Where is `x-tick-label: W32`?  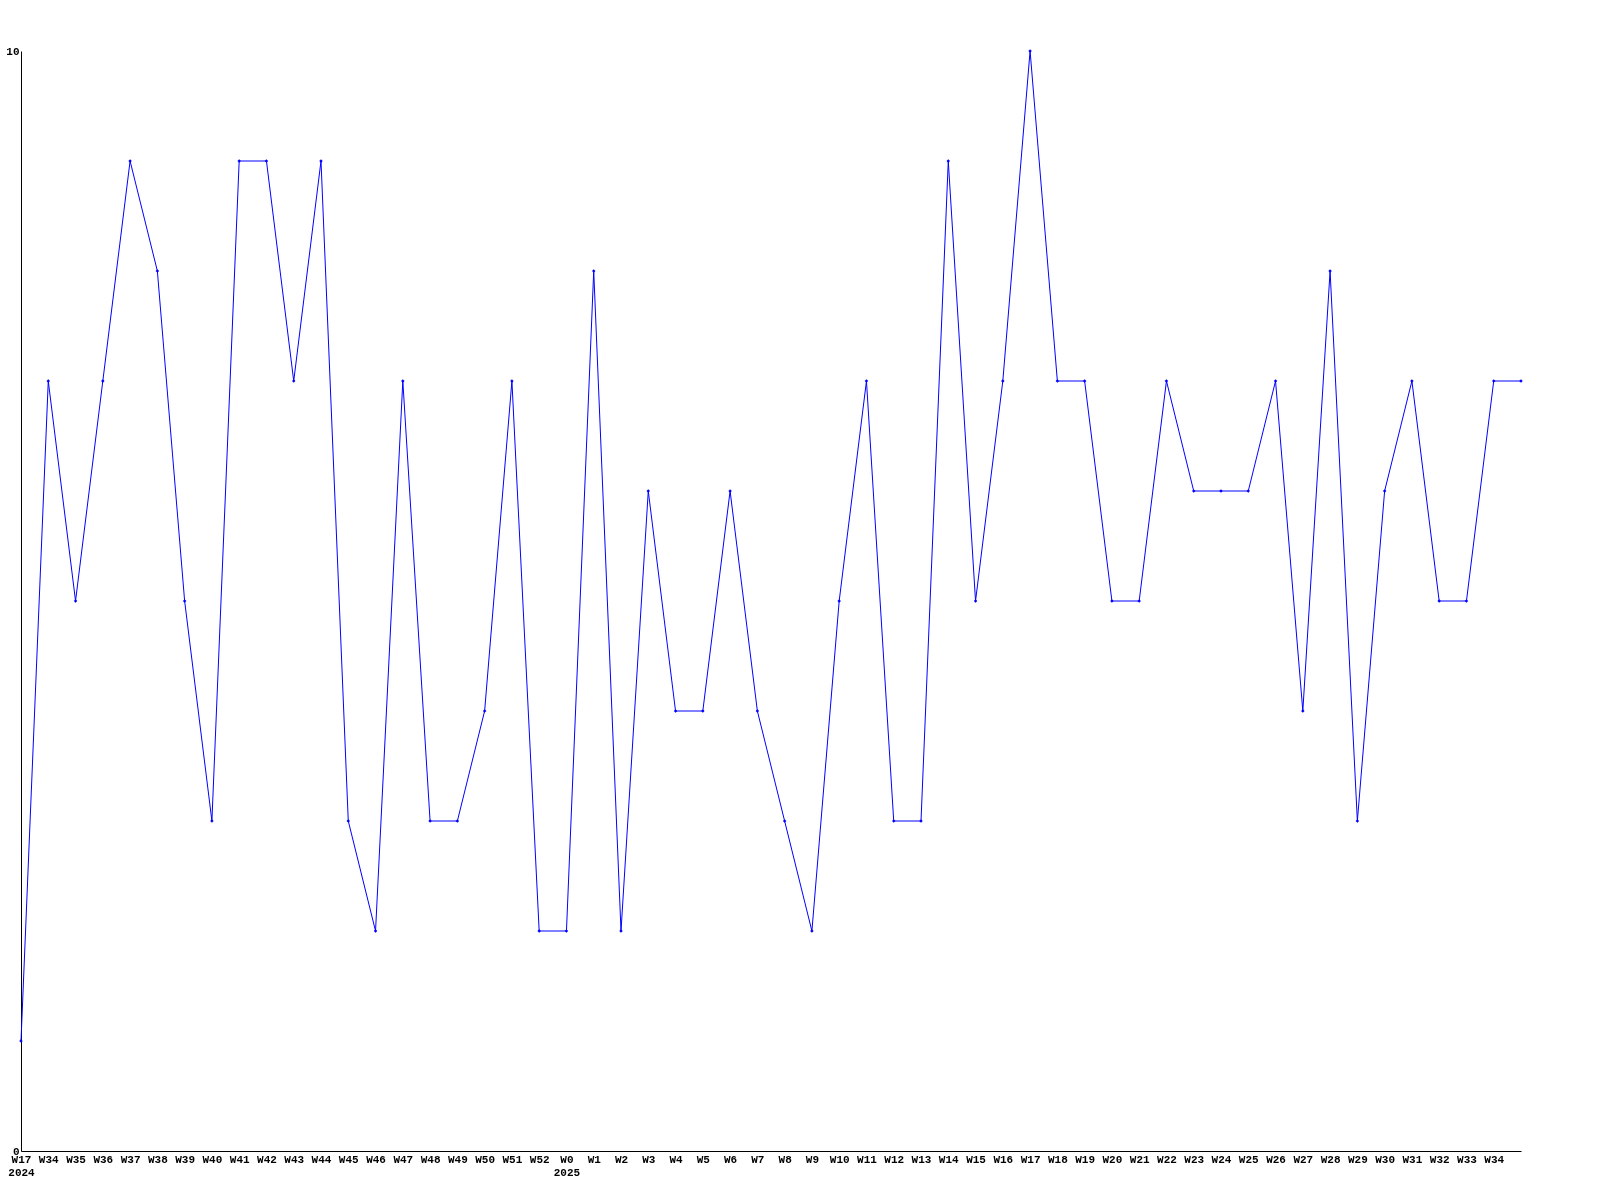 x-tick-label: W32 is located at coordinates (1439, 1159).